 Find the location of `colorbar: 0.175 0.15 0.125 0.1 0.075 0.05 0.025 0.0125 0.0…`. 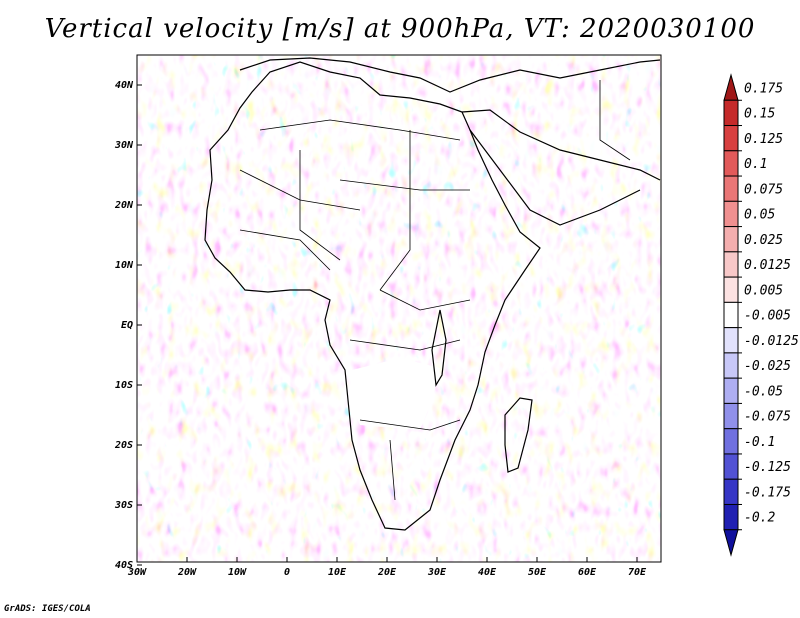

colorbar: 0.175 0.15 0.125 0.1 0.075 0.05 0.025 0.0125 0.0… is located at coordinates (761, 315).